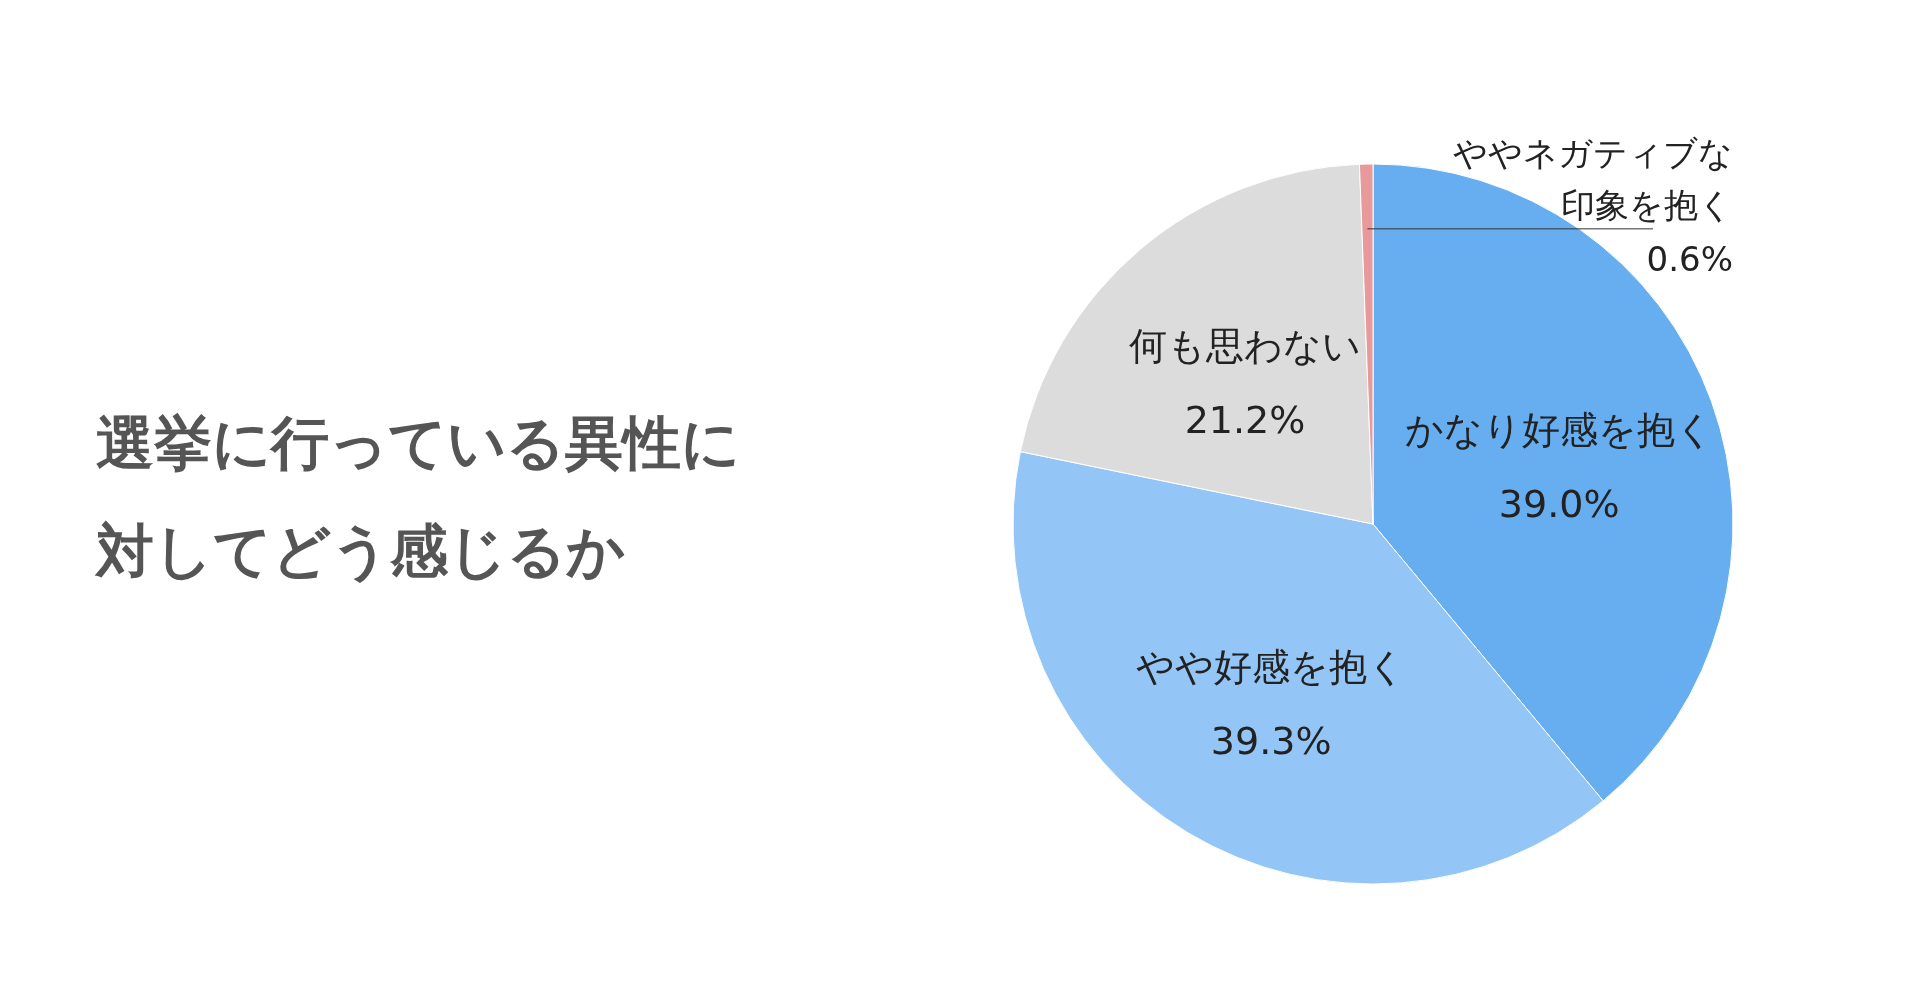 The width and height of the screenshot is (1910, 1000). I want to click on slice-label: ややネガティブな印象を抱く, so click(1593, 178).